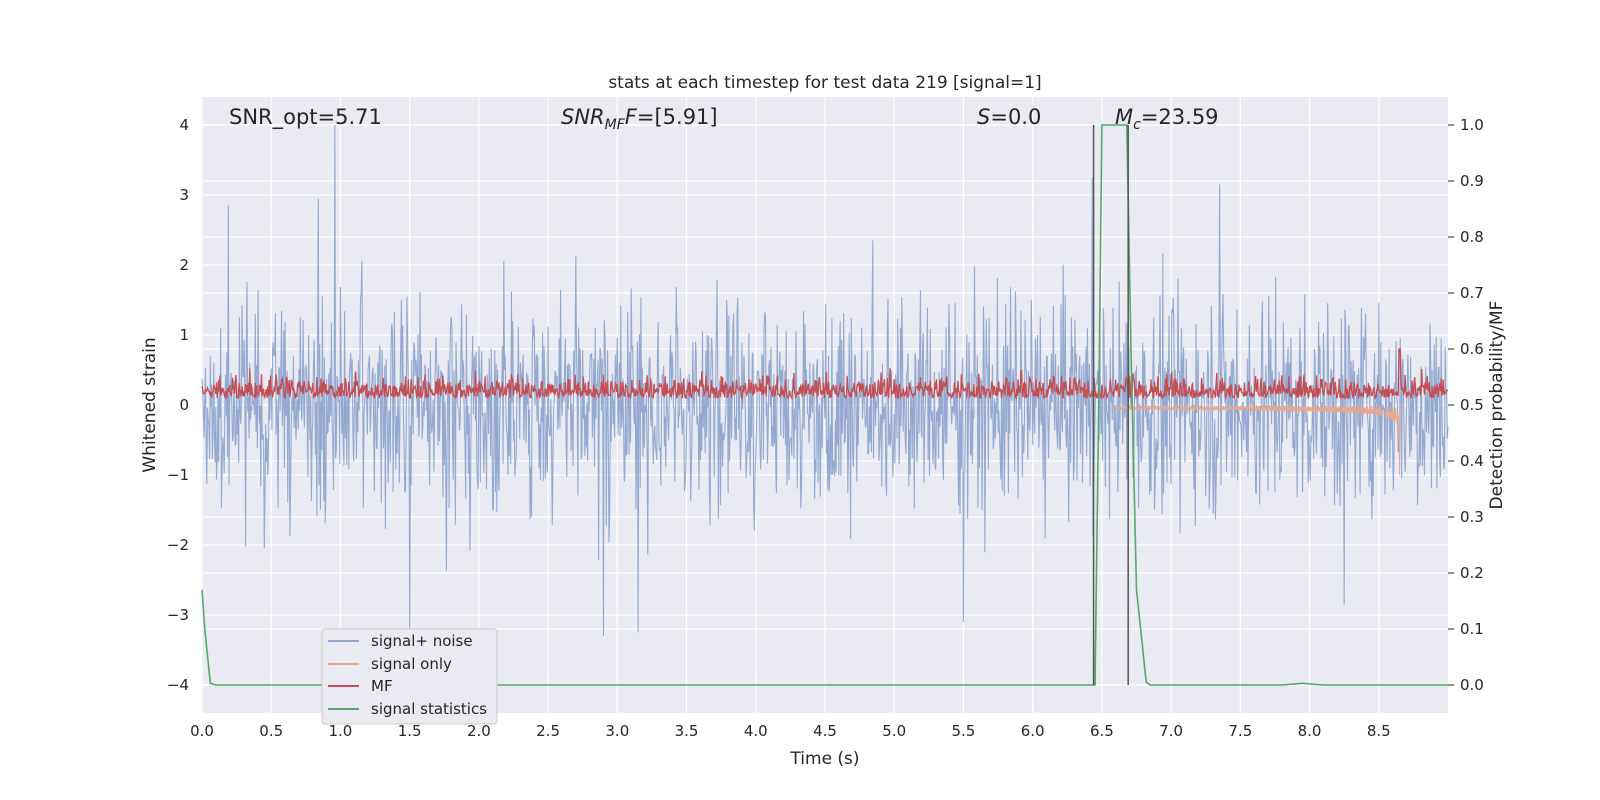 The height and width of the screenshot is (800, 1600). I want to click on x-tick-label-13: 6.5, so click(1102, 731).